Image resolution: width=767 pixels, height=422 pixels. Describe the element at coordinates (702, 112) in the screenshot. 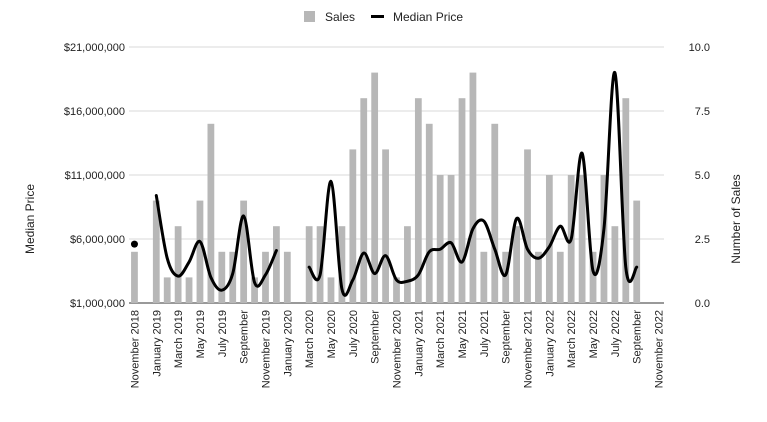

I see `right-tick-label: 7.5` at that location.